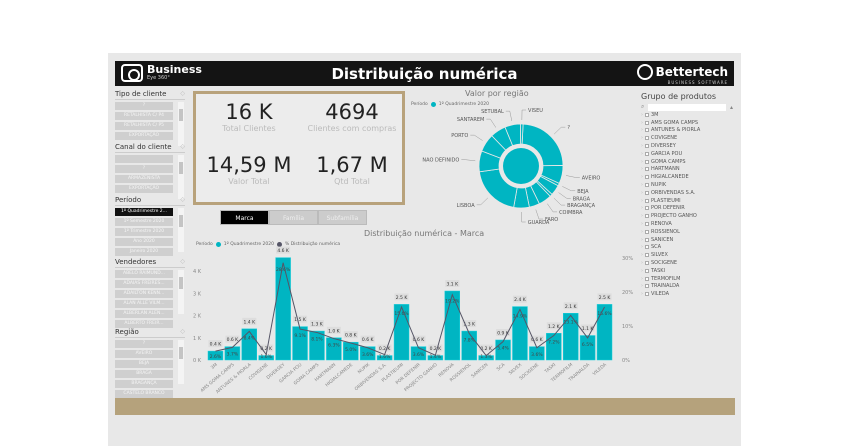 This screenshot has width=848, height=446. I want to click on scroll-up-icon: ▴, so click(731, 107).